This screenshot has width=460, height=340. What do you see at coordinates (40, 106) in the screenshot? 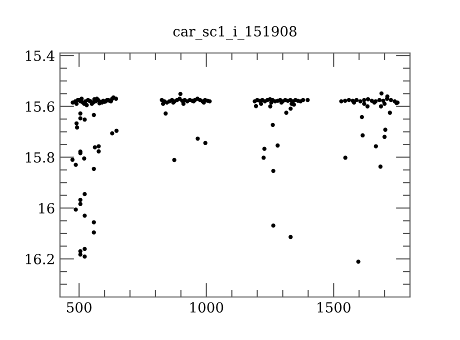
I see `y-tick-label: 15.6` at bounding box center [40, 106].